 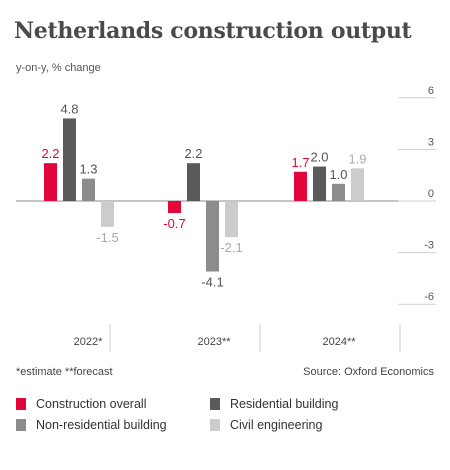 I want to click on legend-item-civil-engineering: Civil engineering, so click(x=266, y=425).